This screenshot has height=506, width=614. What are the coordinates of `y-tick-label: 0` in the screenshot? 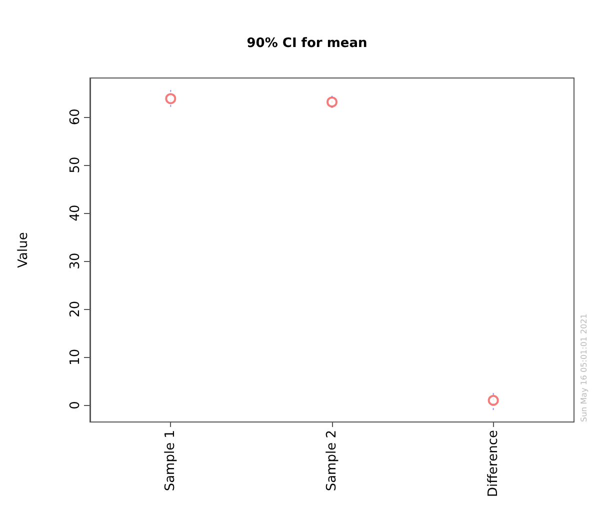 It's located at (75, 405).